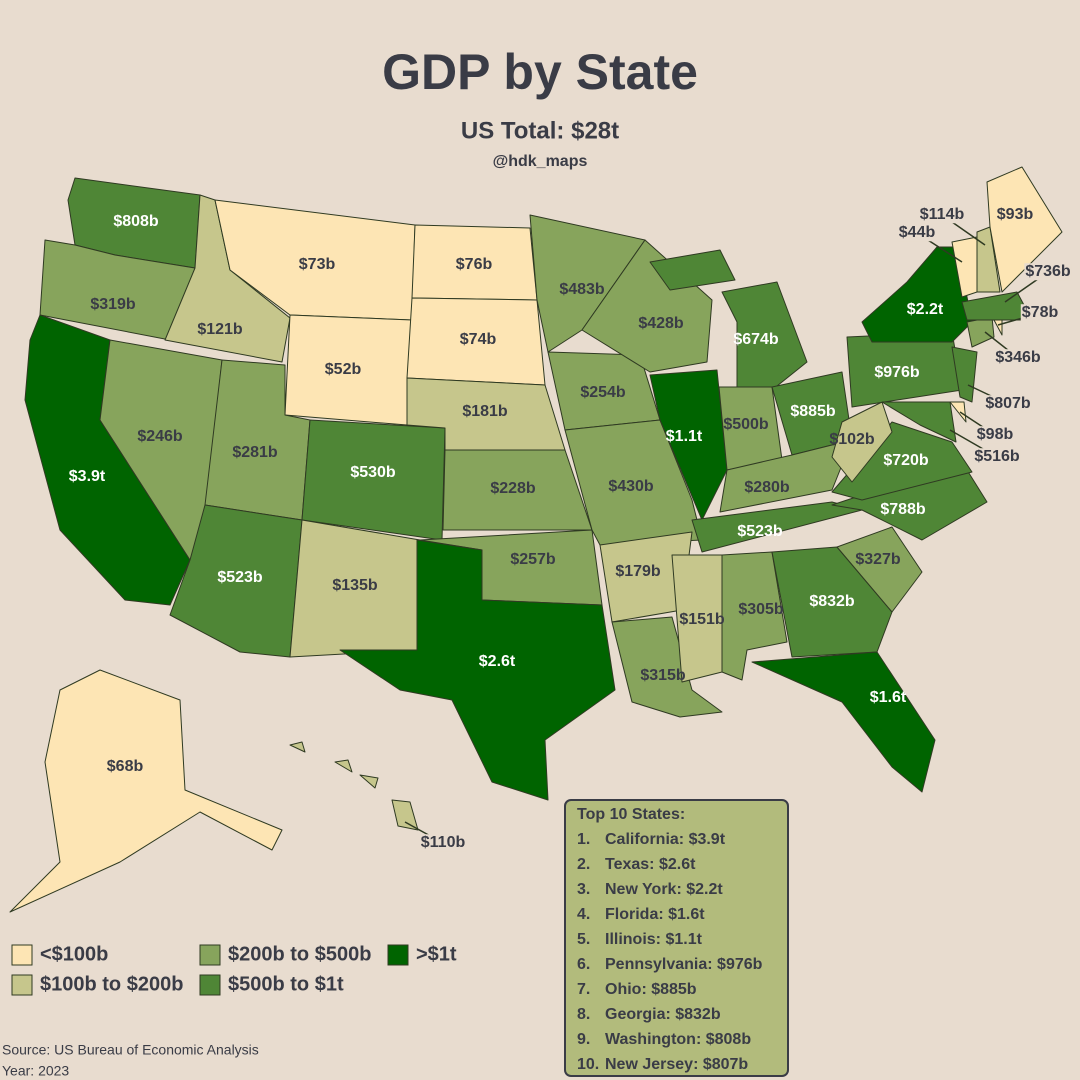 The height and width of the screenshot is (1080, 1080). Describe the element at coordinates (436, 954) in the screenshot. I see `legend-label: >$1t` at that location.